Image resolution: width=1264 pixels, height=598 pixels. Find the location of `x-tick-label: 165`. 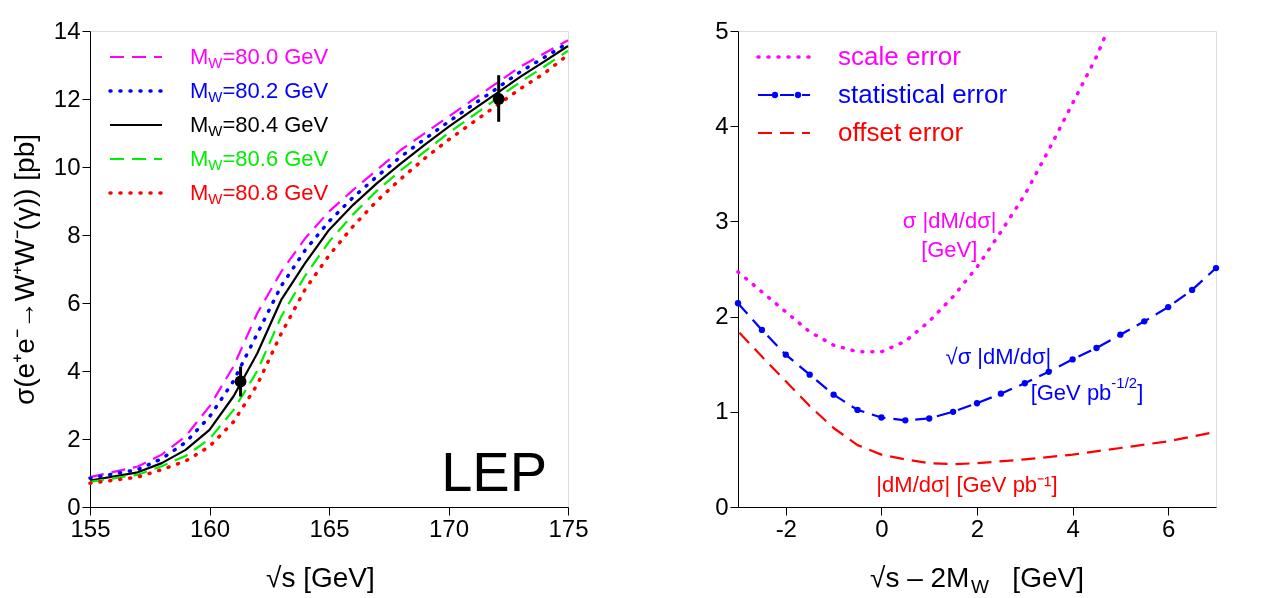

x-tick-label: 165 is located at coordinates (329, 528).